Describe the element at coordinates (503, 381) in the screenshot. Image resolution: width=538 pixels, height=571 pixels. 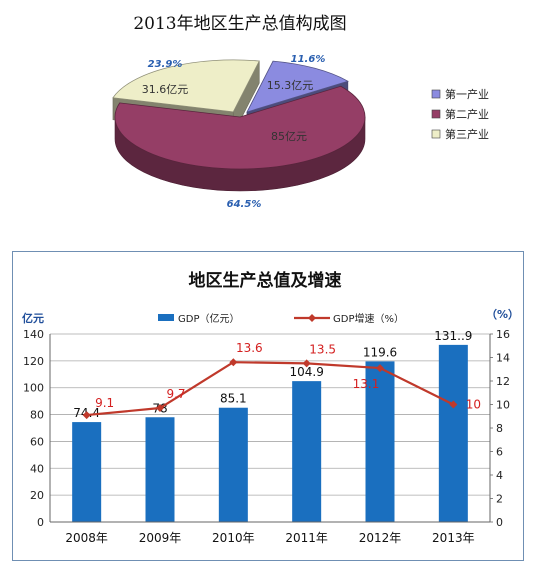
I see `right-tick-label: 12` at that location.